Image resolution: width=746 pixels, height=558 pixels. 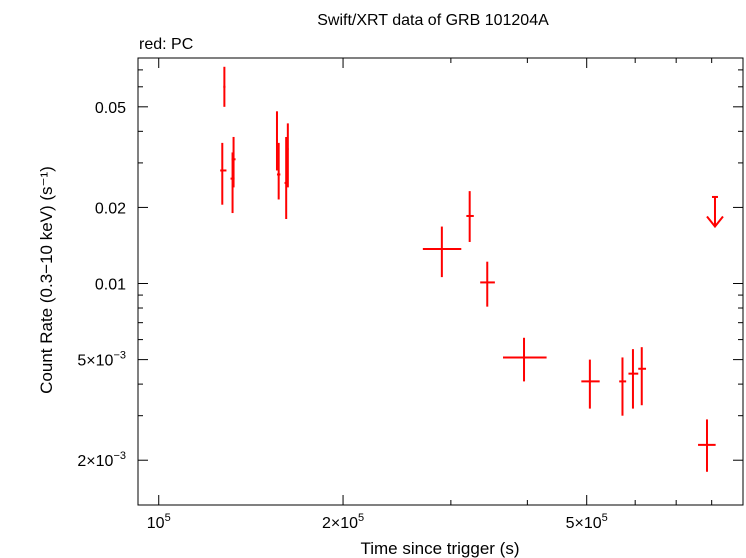 What do you see at coordinates (46, 280) in the screenshot?
I see `y-axis-label: Count Rate (0.3−10 keV) (s⁻¹)` at bounding box center [46, 280].